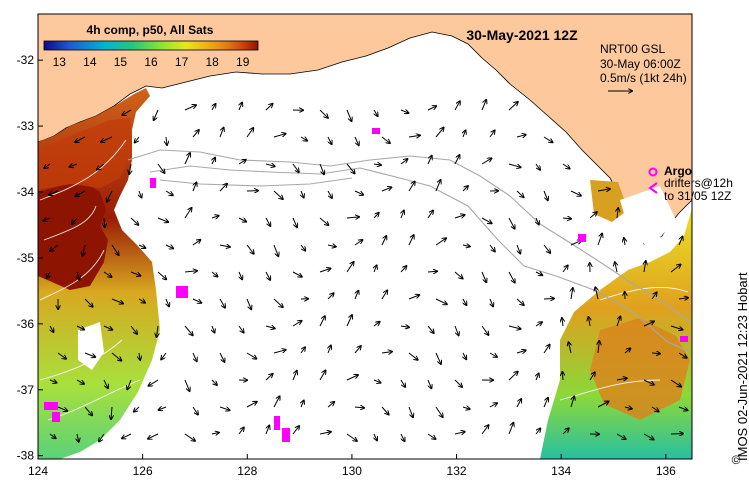 The width and height of the screenshot is (749, 496). I want to click on sst-warm-core, so click(73, 236).